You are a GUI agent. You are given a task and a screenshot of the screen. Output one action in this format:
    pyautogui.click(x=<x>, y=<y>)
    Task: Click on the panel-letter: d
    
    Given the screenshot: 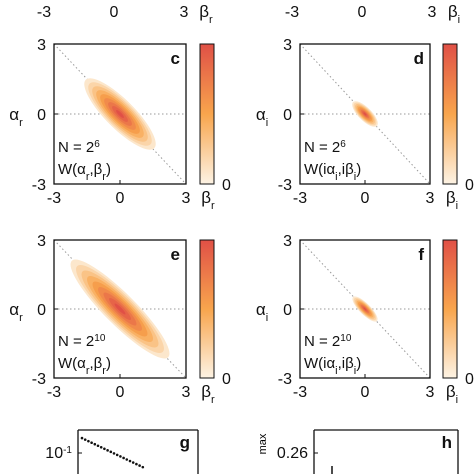 What is the action you would take?
    pyautogui.click(x=419, y=58)
    